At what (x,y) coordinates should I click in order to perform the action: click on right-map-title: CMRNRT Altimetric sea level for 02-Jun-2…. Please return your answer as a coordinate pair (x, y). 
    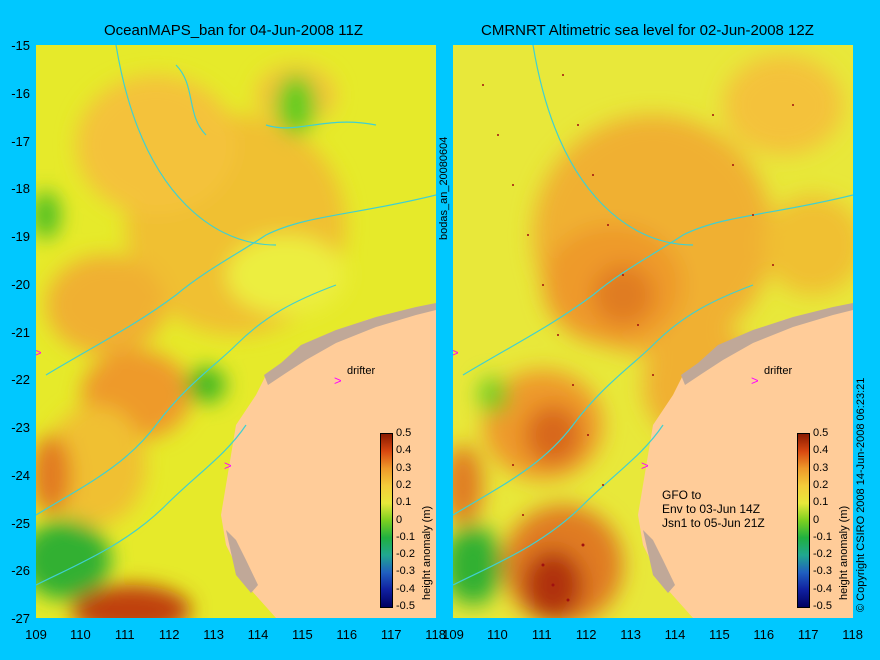
    Looking at the image, I should click on (647, 30).